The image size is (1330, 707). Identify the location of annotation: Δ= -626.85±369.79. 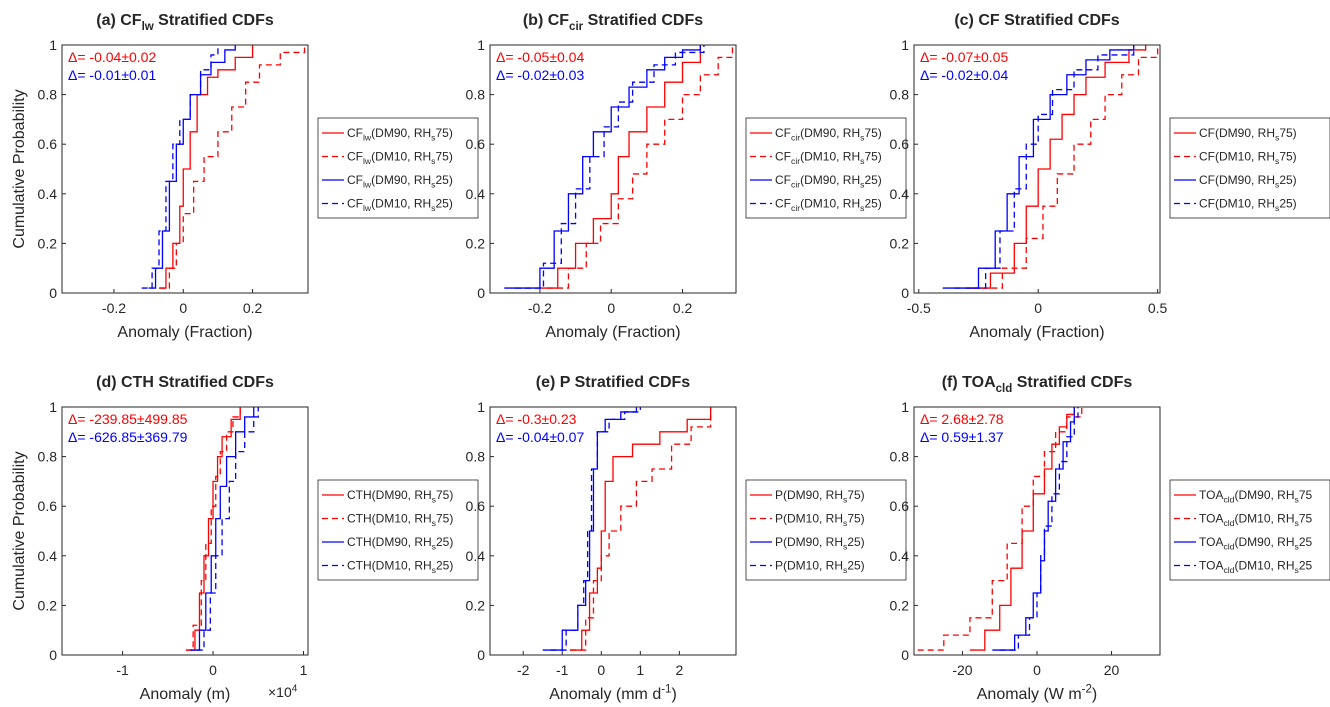
(128, 437).